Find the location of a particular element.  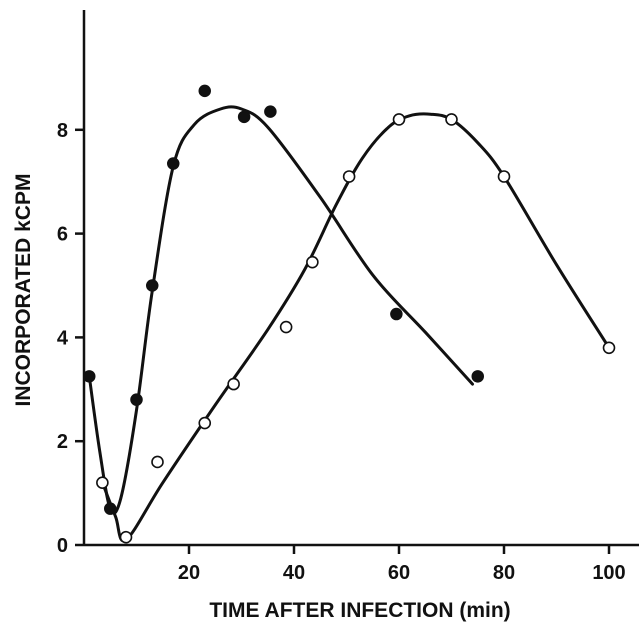

x-tick-label: 60 is located at coordinates (399, 573).